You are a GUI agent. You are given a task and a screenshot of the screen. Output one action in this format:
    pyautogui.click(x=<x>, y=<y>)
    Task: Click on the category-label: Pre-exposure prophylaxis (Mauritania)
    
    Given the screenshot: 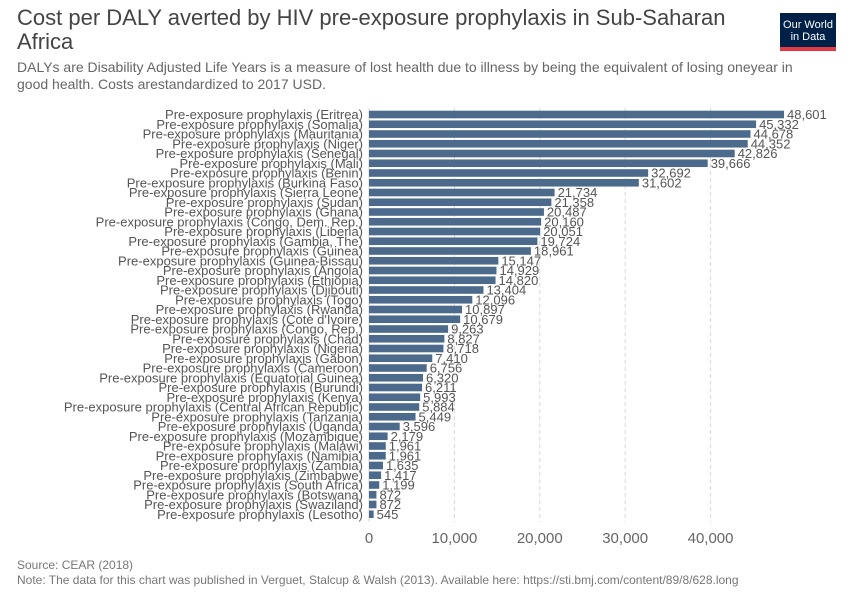 What is the action you would take?
    pyautogui.click(x=253, y=134)
    